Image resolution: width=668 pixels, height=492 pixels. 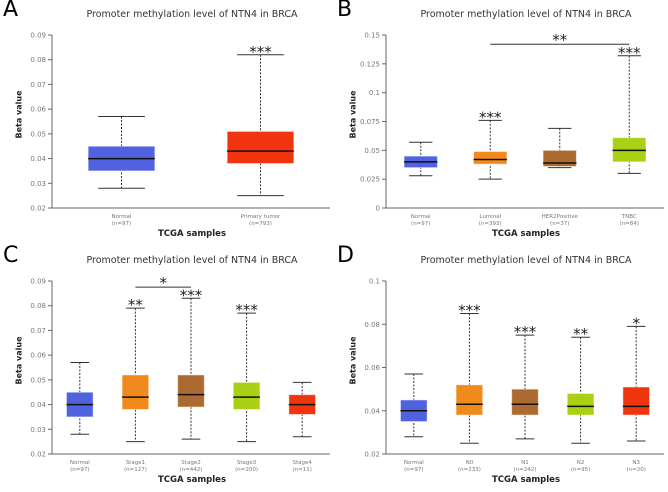 What do you see at coordinates (11, 11) in the screenshot?
I see `panel-letter: A` at bounding box center [11, 11].